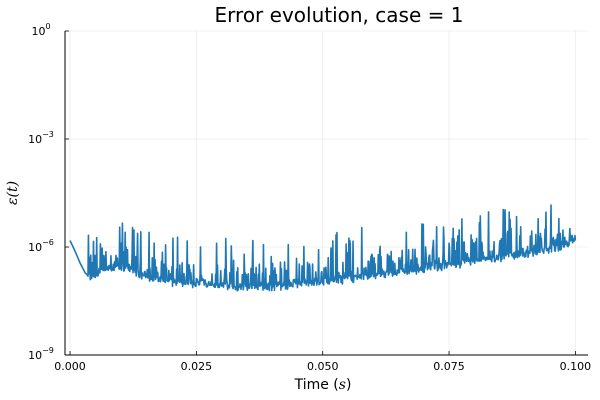 This screenshot has height=400, width=600. I want to click on x-tick-label: 0.100, so click(576, 366).